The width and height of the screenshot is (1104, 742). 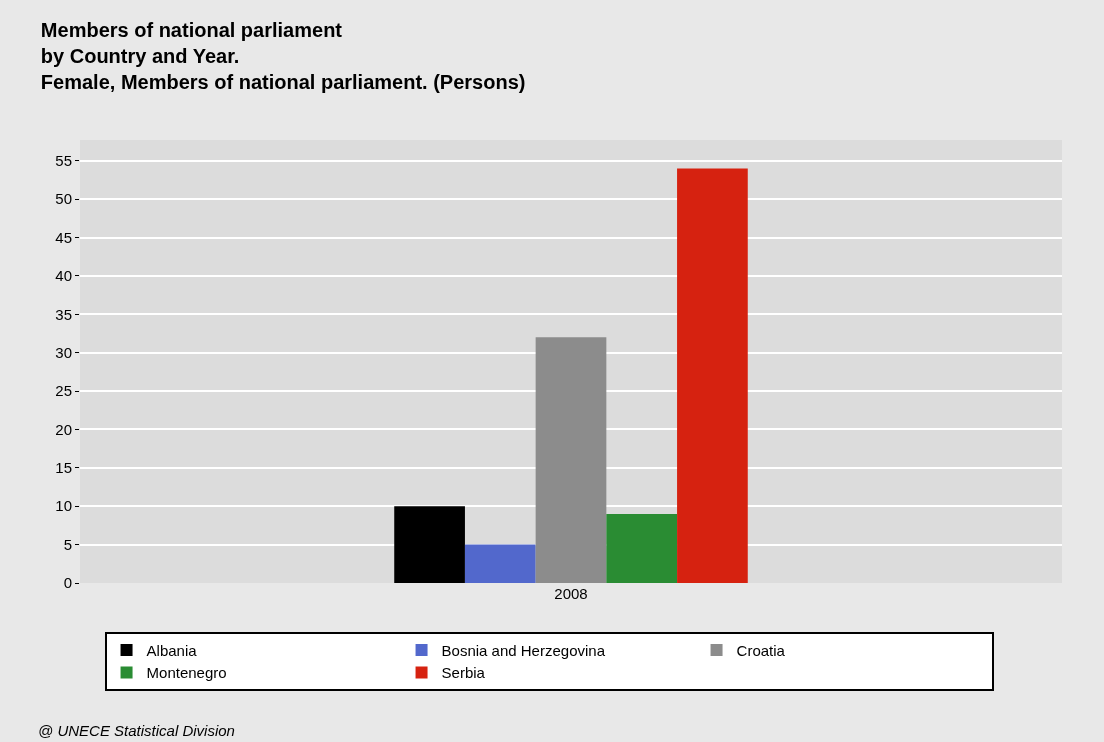 I want to click on chart-title: Members of national parliament by Country and Year. Female, Members of national parliament. (Persons), so click(x=283, y=56).